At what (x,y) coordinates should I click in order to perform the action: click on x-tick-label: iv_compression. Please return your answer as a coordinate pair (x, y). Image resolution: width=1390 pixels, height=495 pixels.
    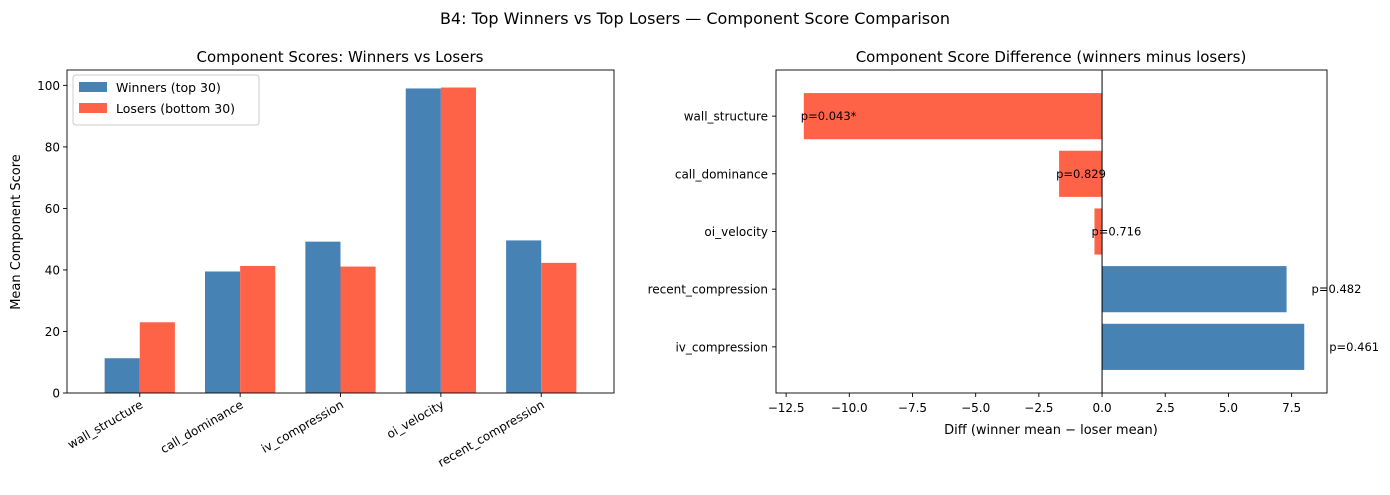
    Looking at the image, I should click on (302, 426).